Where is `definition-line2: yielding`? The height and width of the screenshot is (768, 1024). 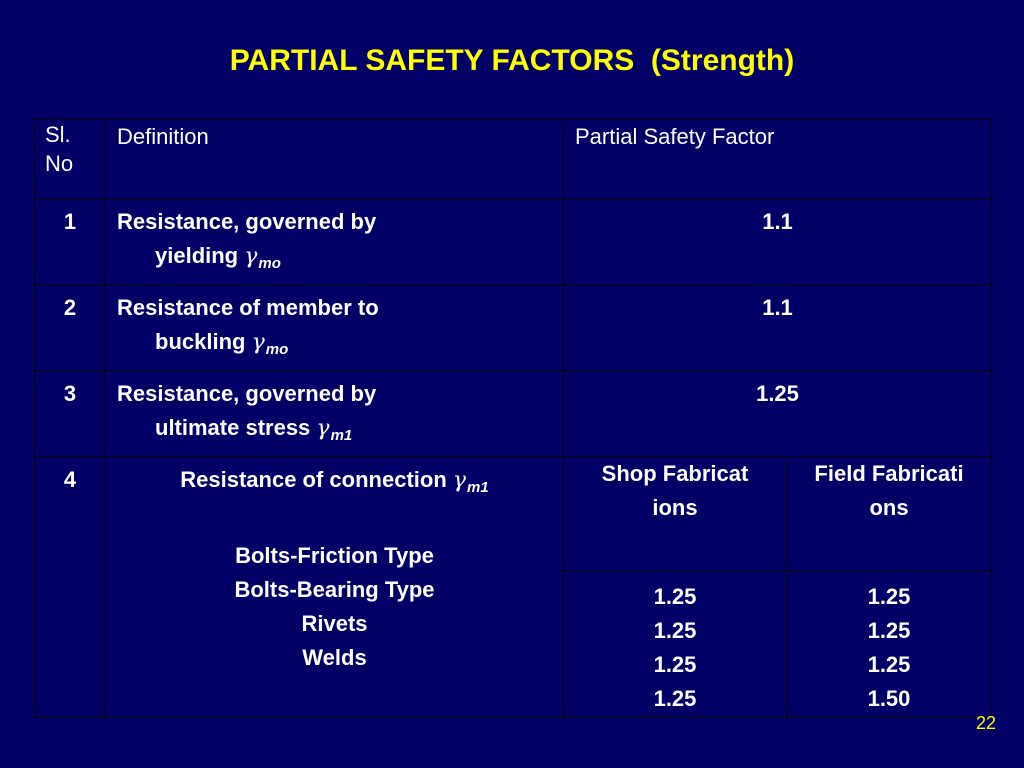 definition-line2: yielding is located at coordinates (197, 255).